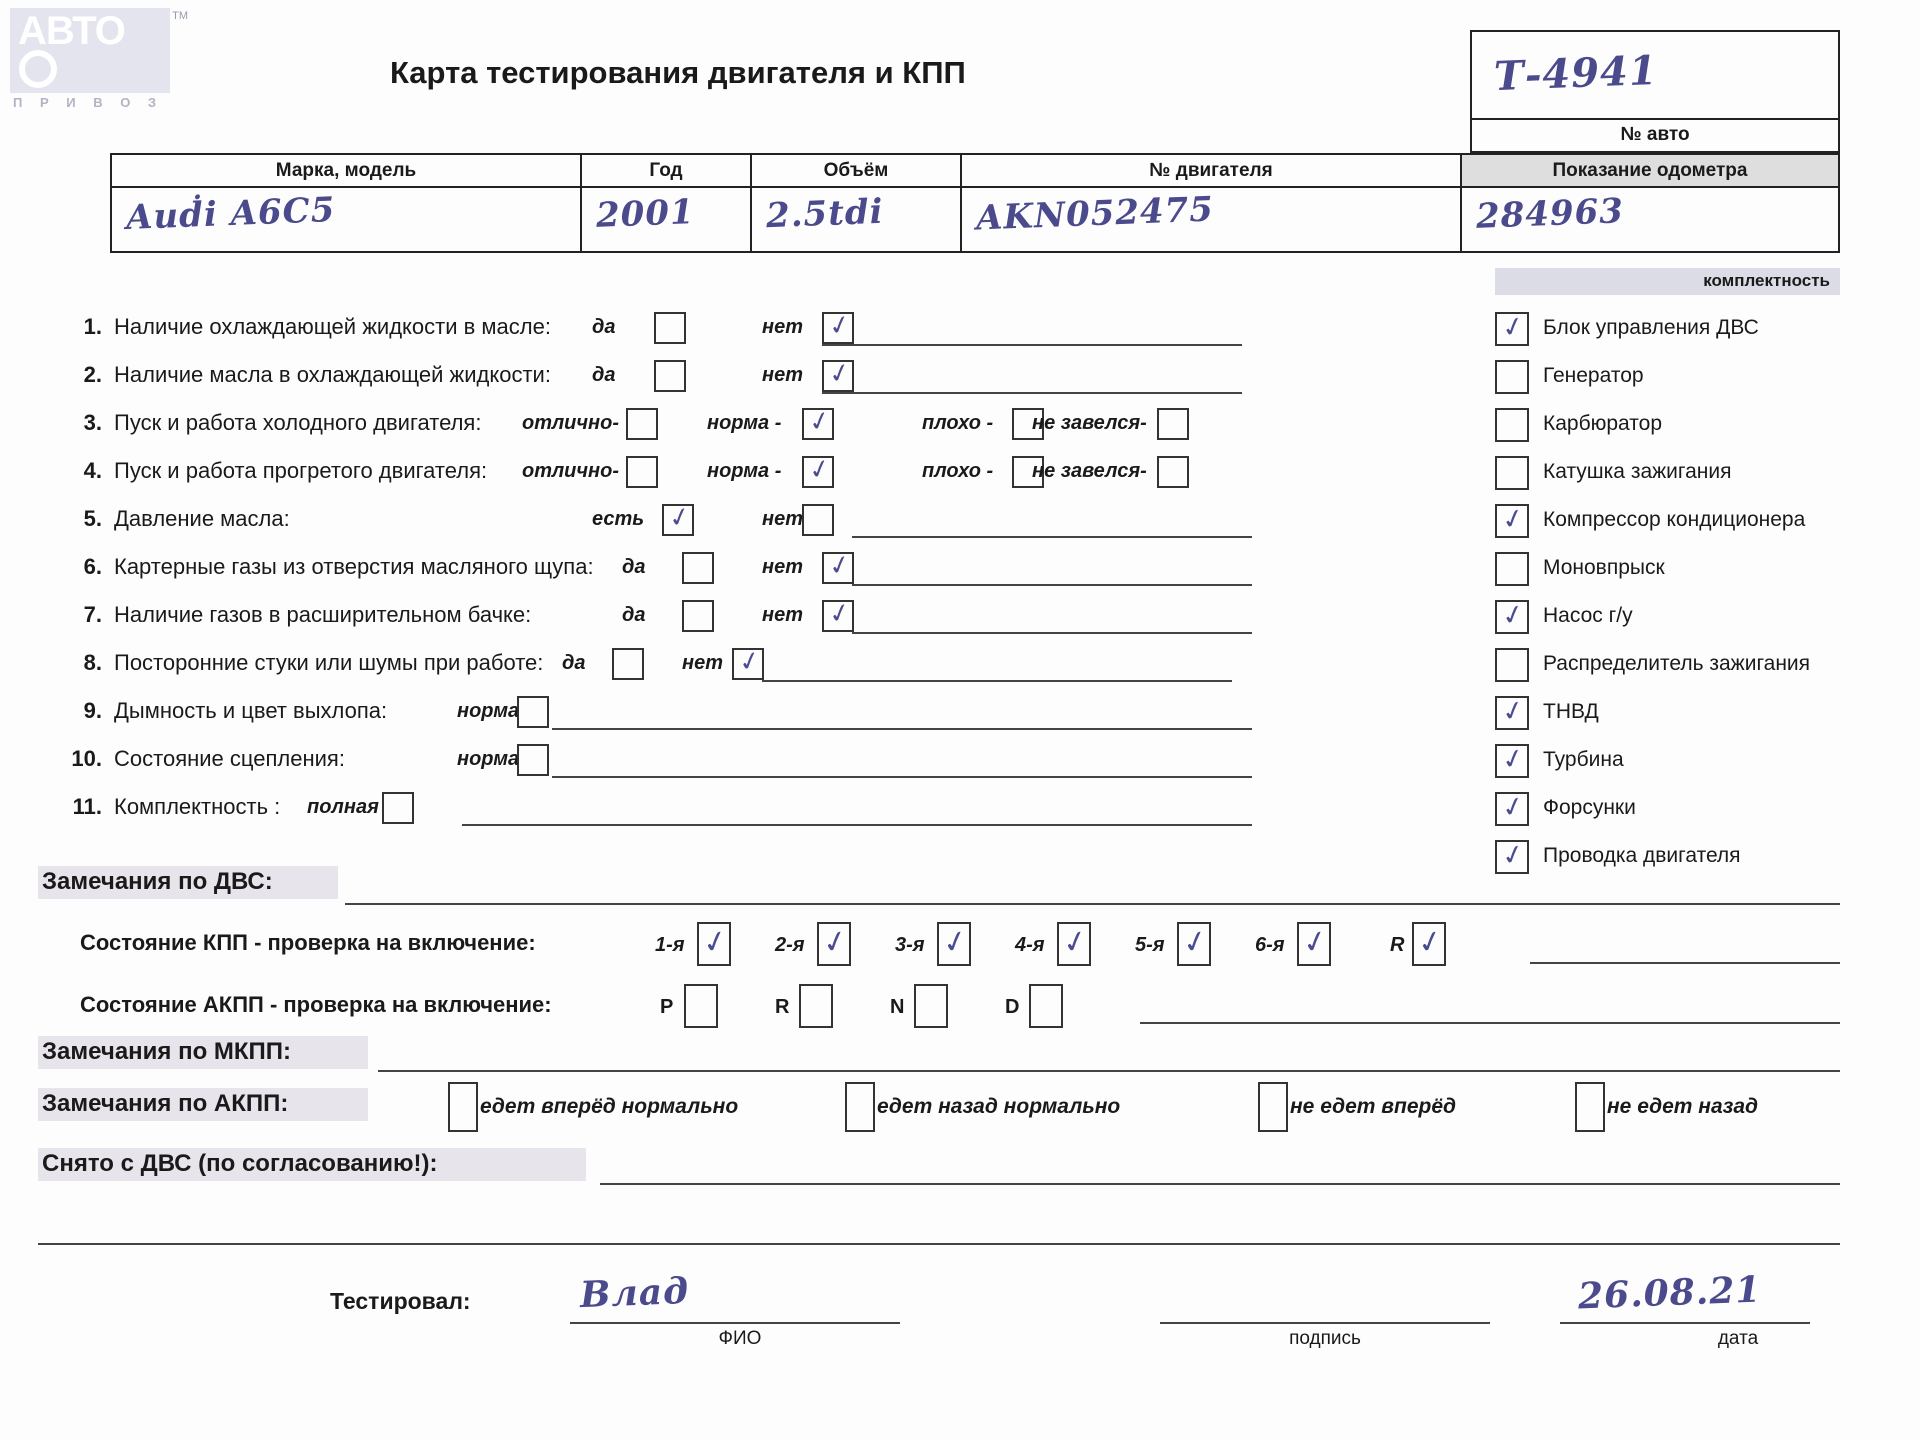  I want to click on completeness-item: ✓ Форсунки, so click(1705, 814).